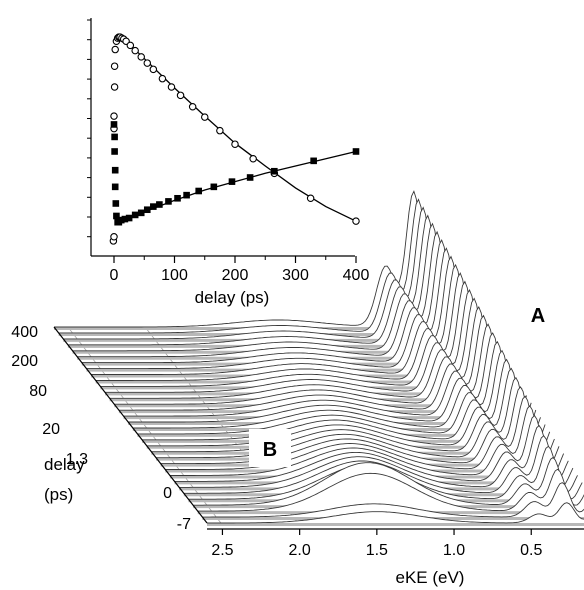  What do you see at coordinates (24, 361) in the screenshot?
I see `delay-tick-label: 200` at bounding box center [24, 361].